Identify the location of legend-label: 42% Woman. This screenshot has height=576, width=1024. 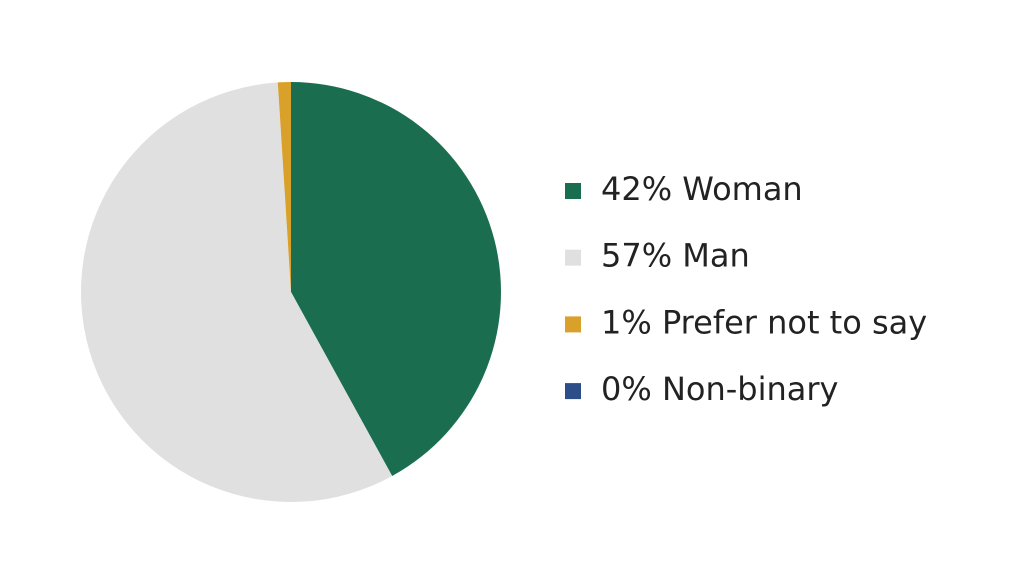
(702, 189).